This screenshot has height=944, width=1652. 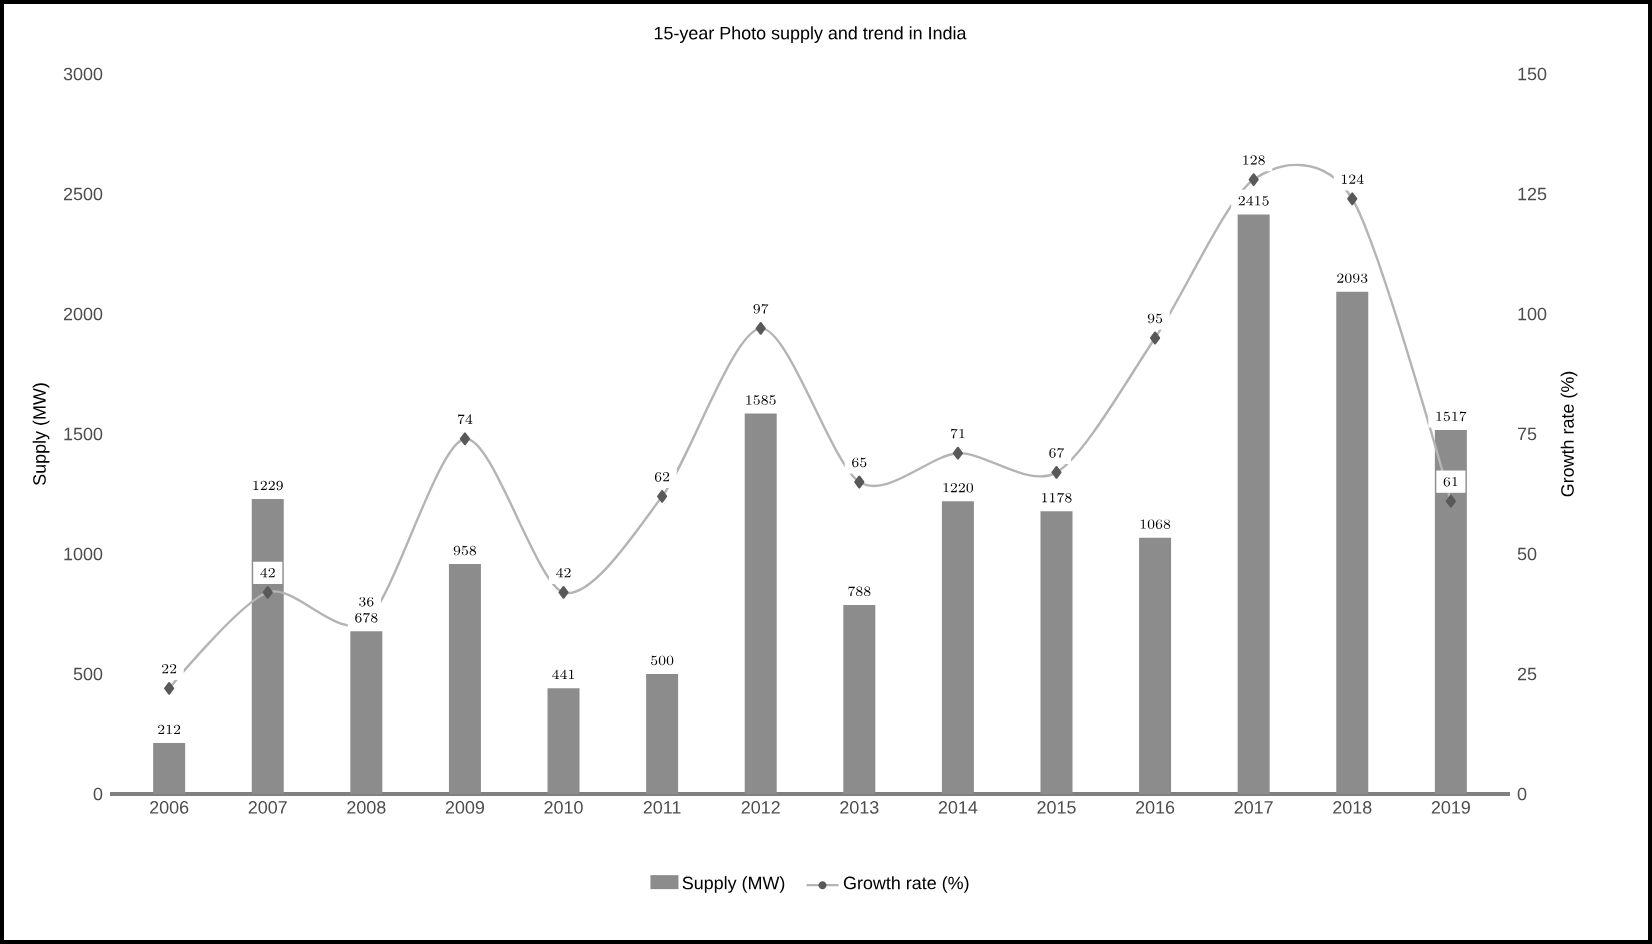 What do you see at coordinates (760, 807) in the screenshot?
I see `x-tick-label: 2012` at bounding box center [760, 807].